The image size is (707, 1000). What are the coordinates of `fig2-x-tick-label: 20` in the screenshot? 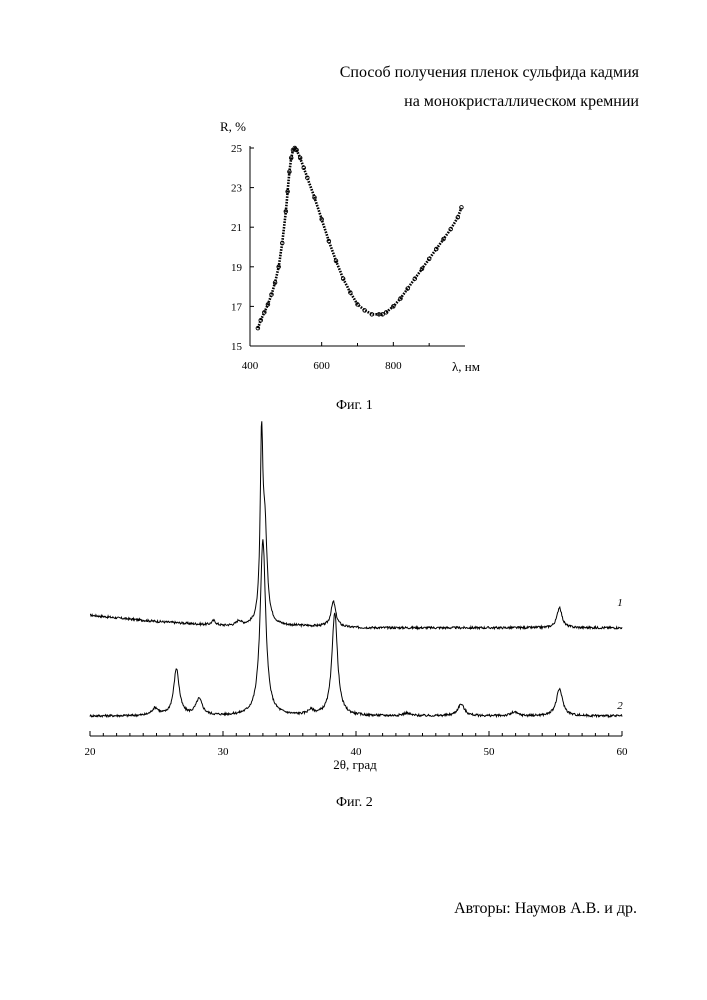 It's located at (91, 752).